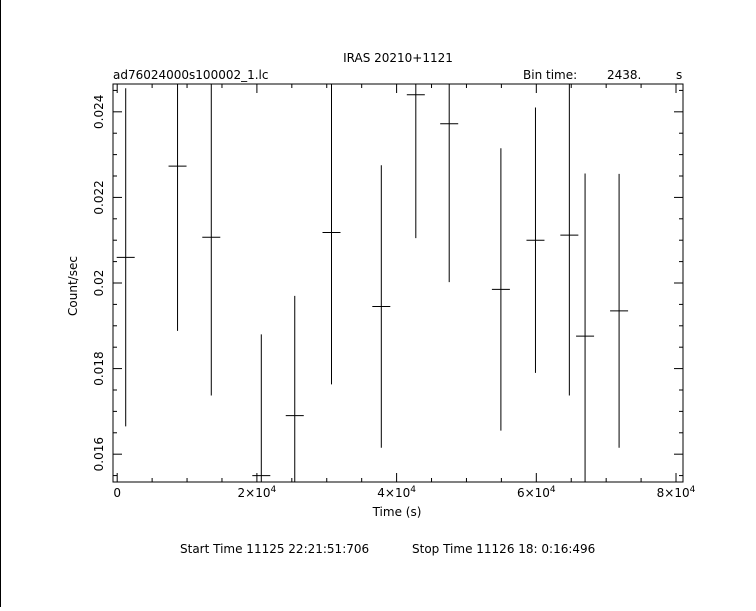  What do you see at coordinates (550, 75) in the screenshot?
I see `bin-time-label: Bin time:` at bounding box center [550, 75].